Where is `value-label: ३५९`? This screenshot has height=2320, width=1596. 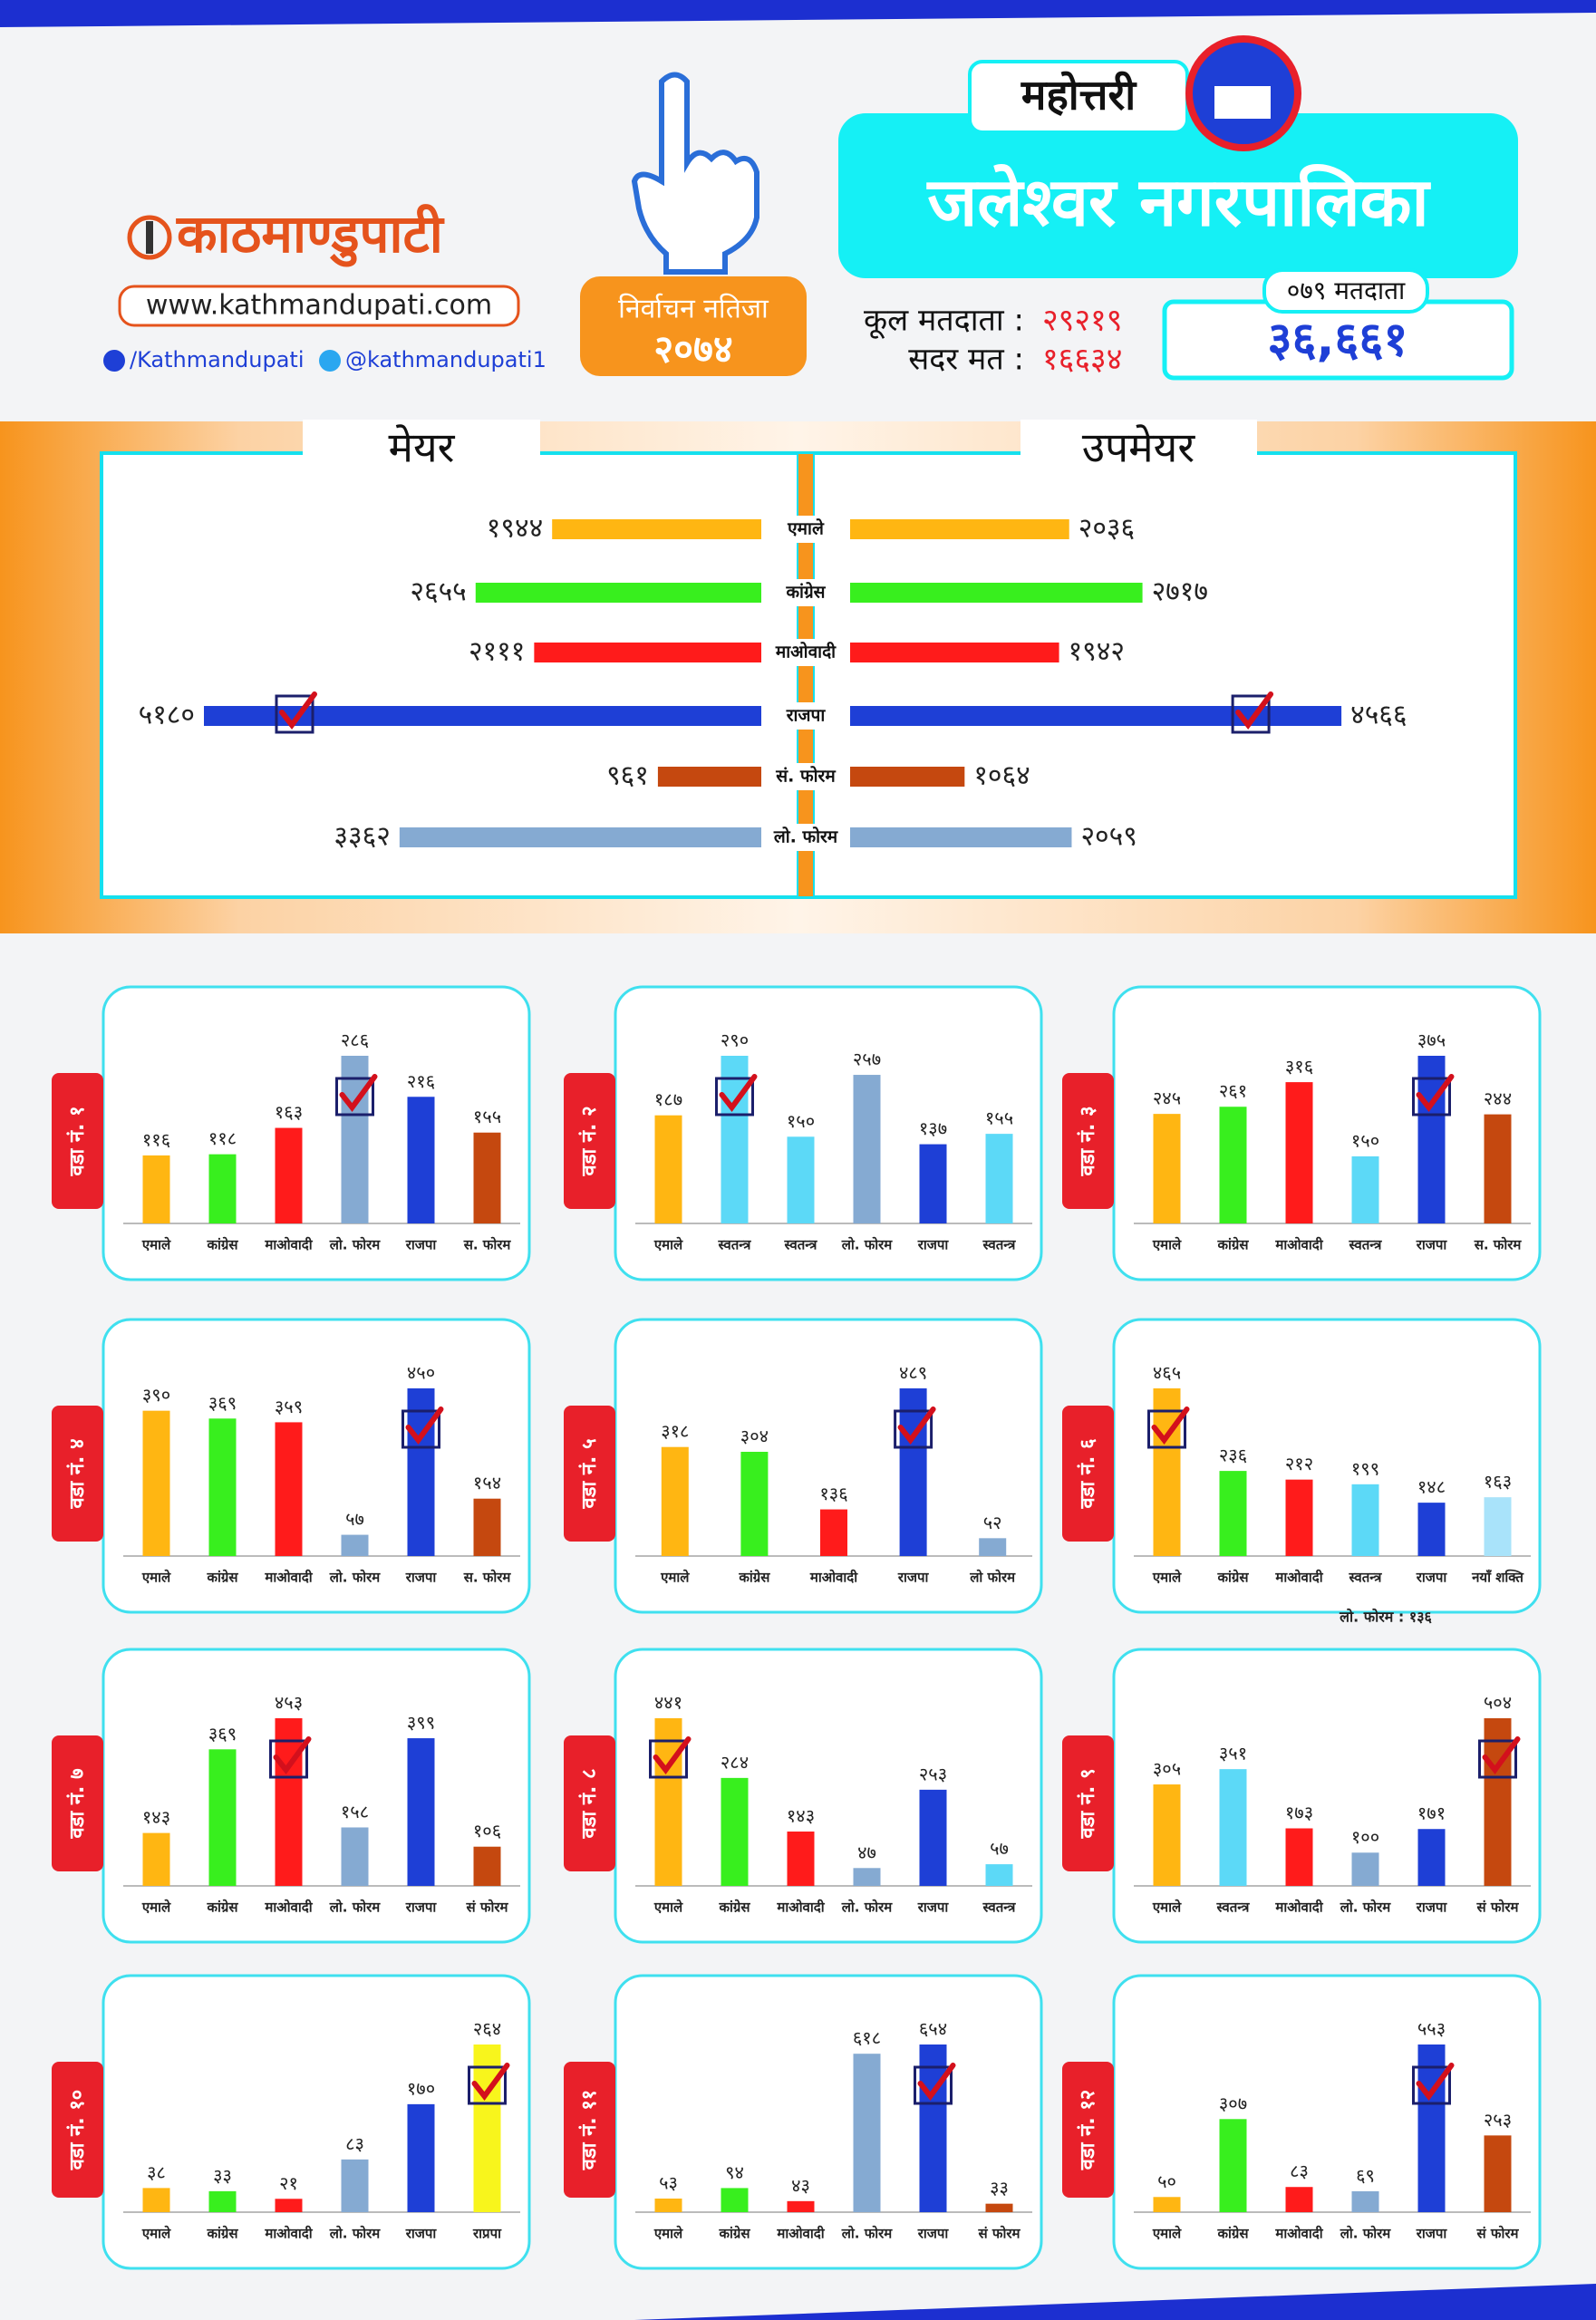
value-label: ३५९ is located at coordinates (289, 1406).